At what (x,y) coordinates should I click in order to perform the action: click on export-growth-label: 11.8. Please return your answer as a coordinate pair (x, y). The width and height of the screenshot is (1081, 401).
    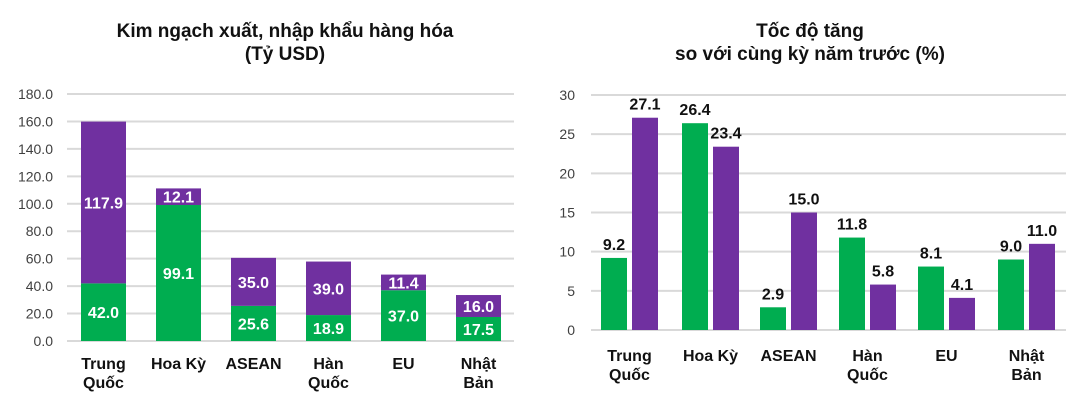
    Looking at the image, I should click on (852, 225).